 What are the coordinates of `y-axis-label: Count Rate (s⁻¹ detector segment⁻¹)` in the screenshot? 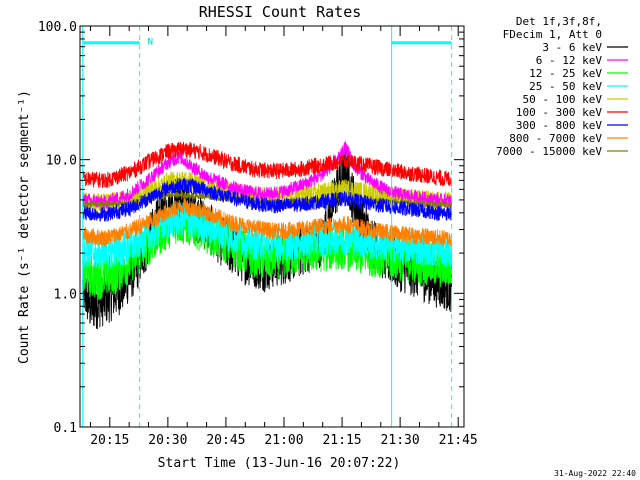 It's located at (24, 227).